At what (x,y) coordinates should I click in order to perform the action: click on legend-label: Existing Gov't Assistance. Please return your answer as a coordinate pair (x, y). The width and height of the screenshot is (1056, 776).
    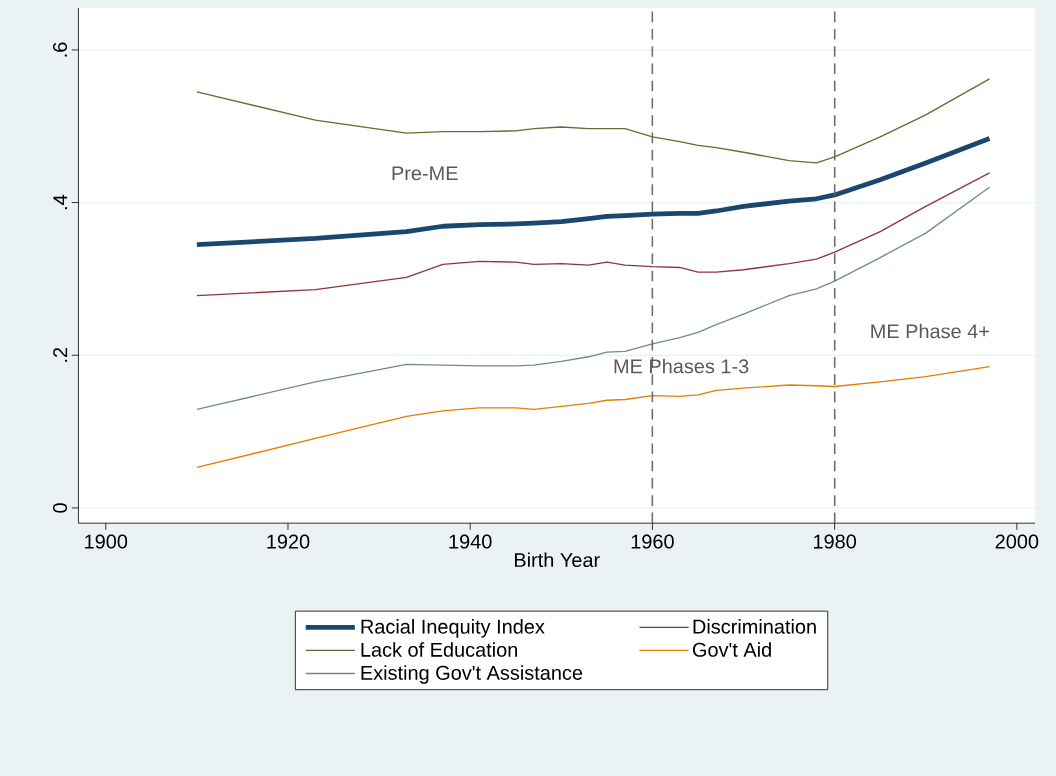
    Looking at the image, I should click on (472, 674).